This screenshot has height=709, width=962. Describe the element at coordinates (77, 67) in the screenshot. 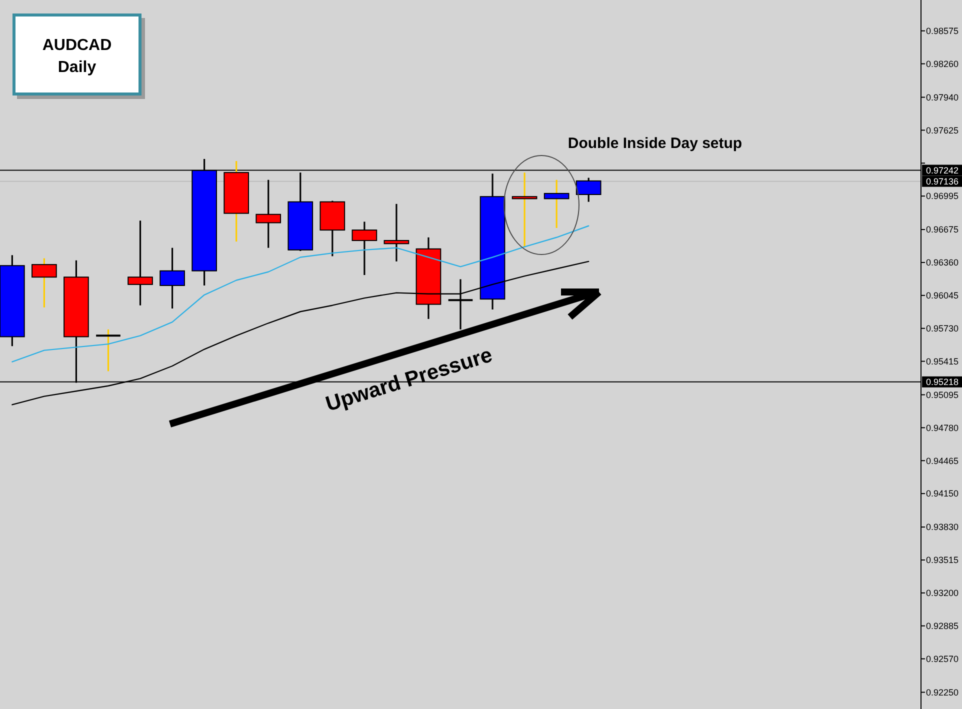

I see `text: Daily` at that location.